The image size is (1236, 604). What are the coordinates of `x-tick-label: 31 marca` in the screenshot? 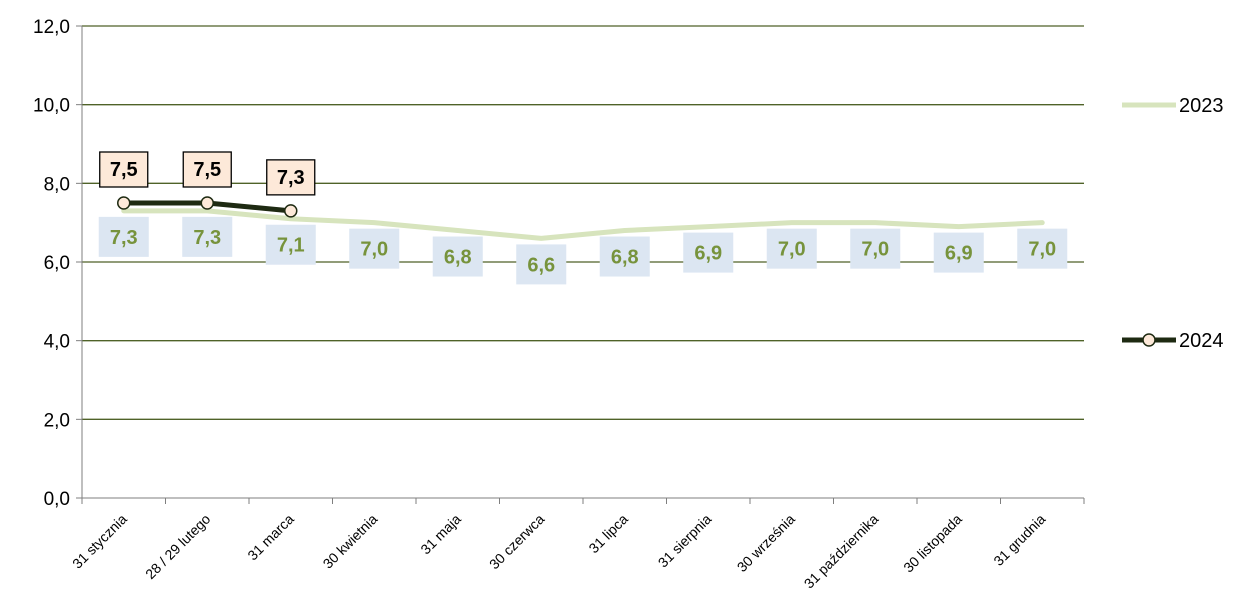 It's located at (270, 537).